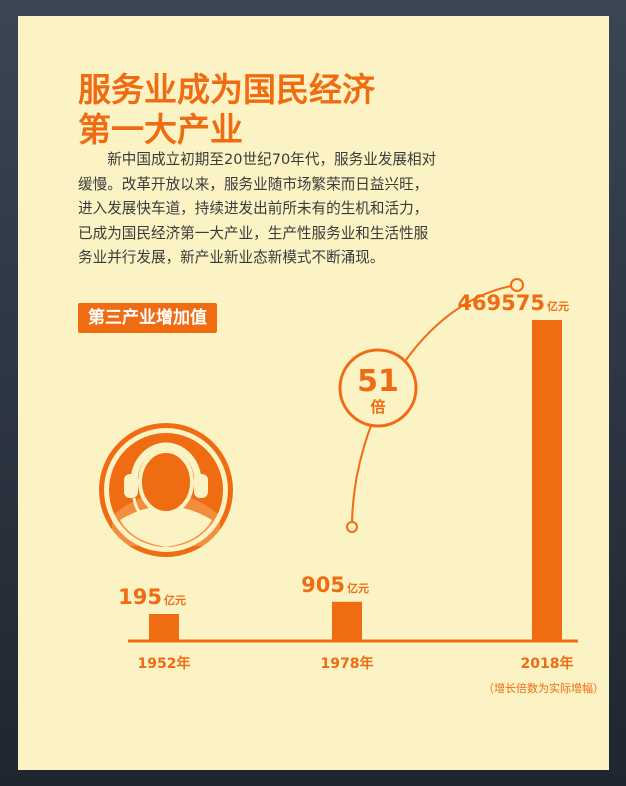 This screenshot has width=626, height=786. Describe the element at coordinates (140, 597) in the screenshot. I see `value-label-0: 195` at that location.